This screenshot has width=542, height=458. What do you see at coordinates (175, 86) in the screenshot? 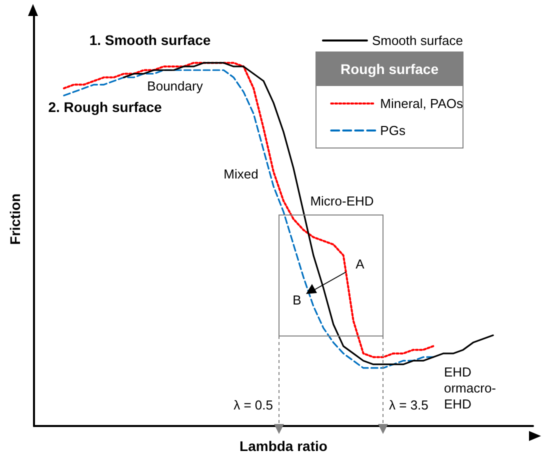
I see `annotation: Boundary` at bounding box center [175, 86].